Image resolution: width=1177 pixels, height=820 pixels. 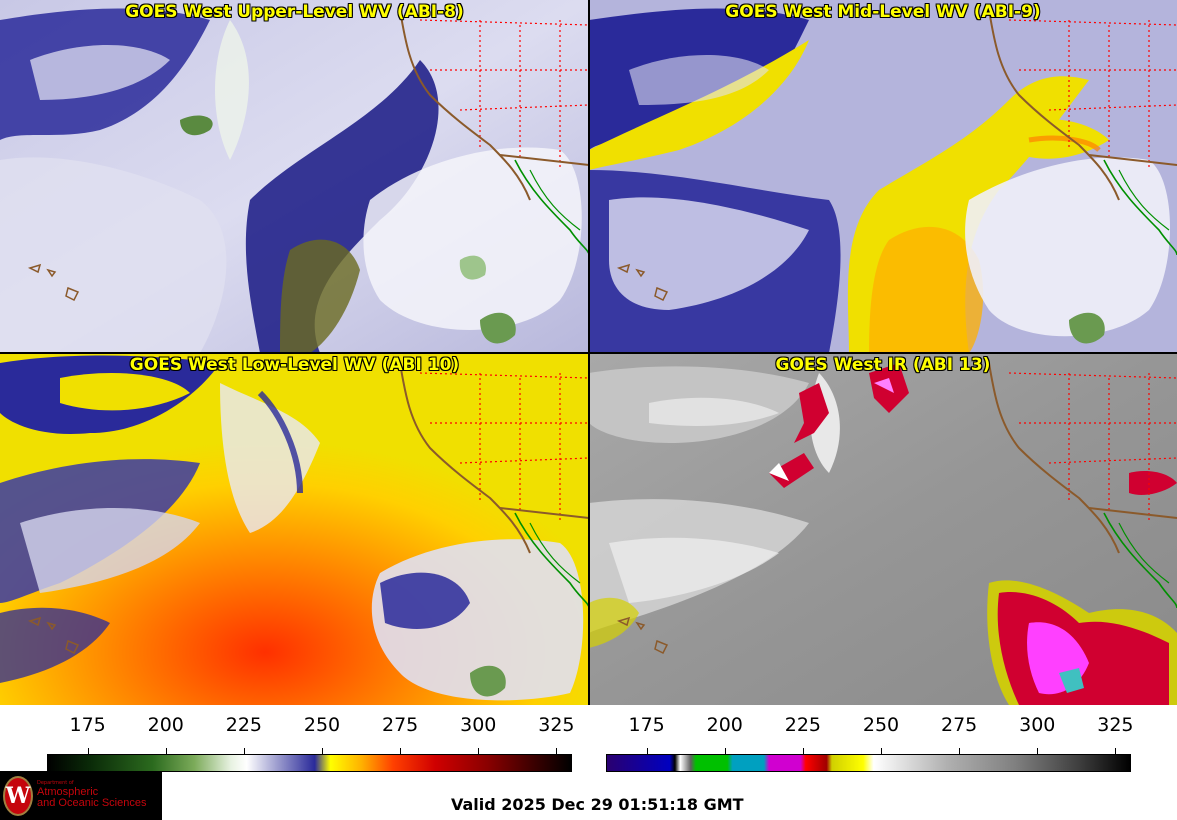 What do you see at coordinates (868, 763) in the screenshot?
I see `infrared-colorbar-gradient` at bounding box center [868, 763].